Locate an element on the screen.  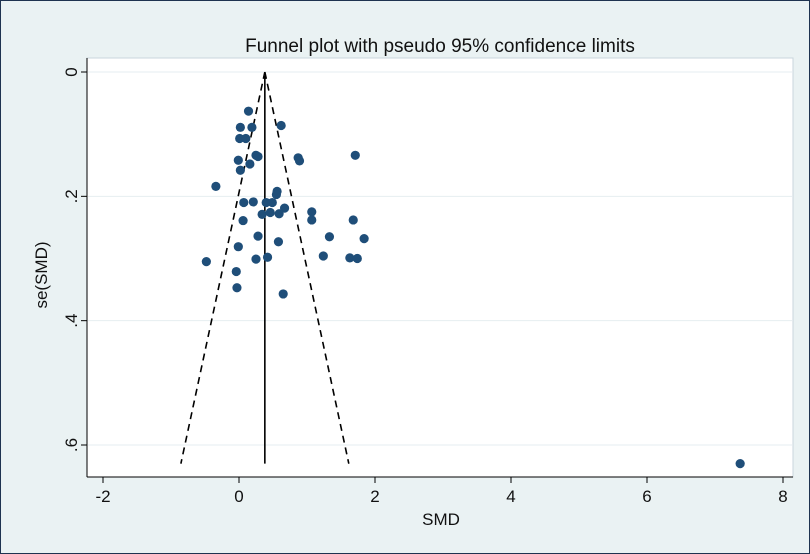
x-axis-ticks: -2 0 2 4 6 8 is located at coordinates (441, 491).